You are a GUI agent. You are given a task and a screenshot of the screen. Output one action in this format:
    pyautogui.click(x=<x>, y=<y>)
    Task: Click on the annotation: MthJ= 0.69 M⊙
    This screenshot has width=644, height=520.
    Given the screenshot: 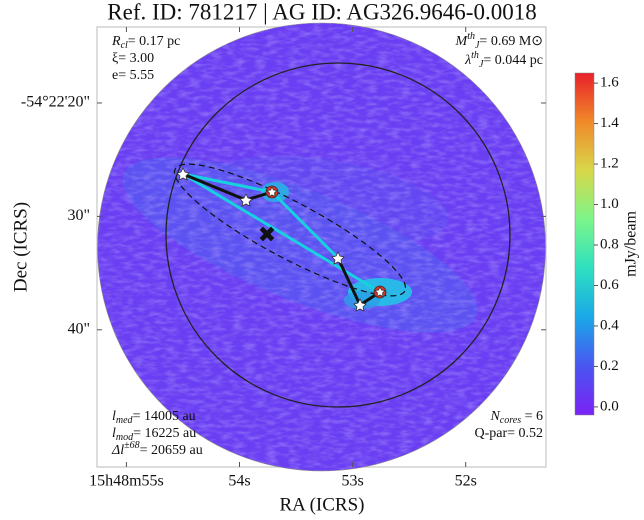 What is the action you would take?
    pyautogui.click(x=499, y=41)
    